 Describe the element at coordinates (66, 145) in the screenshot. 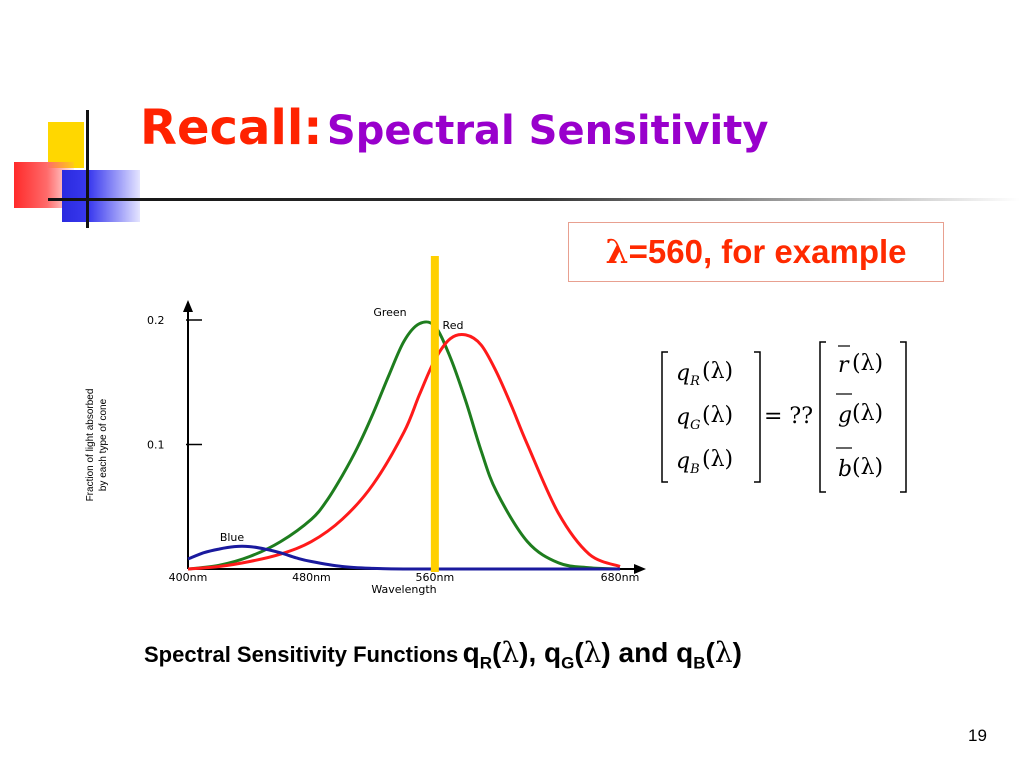

I see `decor-yellow-square` at that location.